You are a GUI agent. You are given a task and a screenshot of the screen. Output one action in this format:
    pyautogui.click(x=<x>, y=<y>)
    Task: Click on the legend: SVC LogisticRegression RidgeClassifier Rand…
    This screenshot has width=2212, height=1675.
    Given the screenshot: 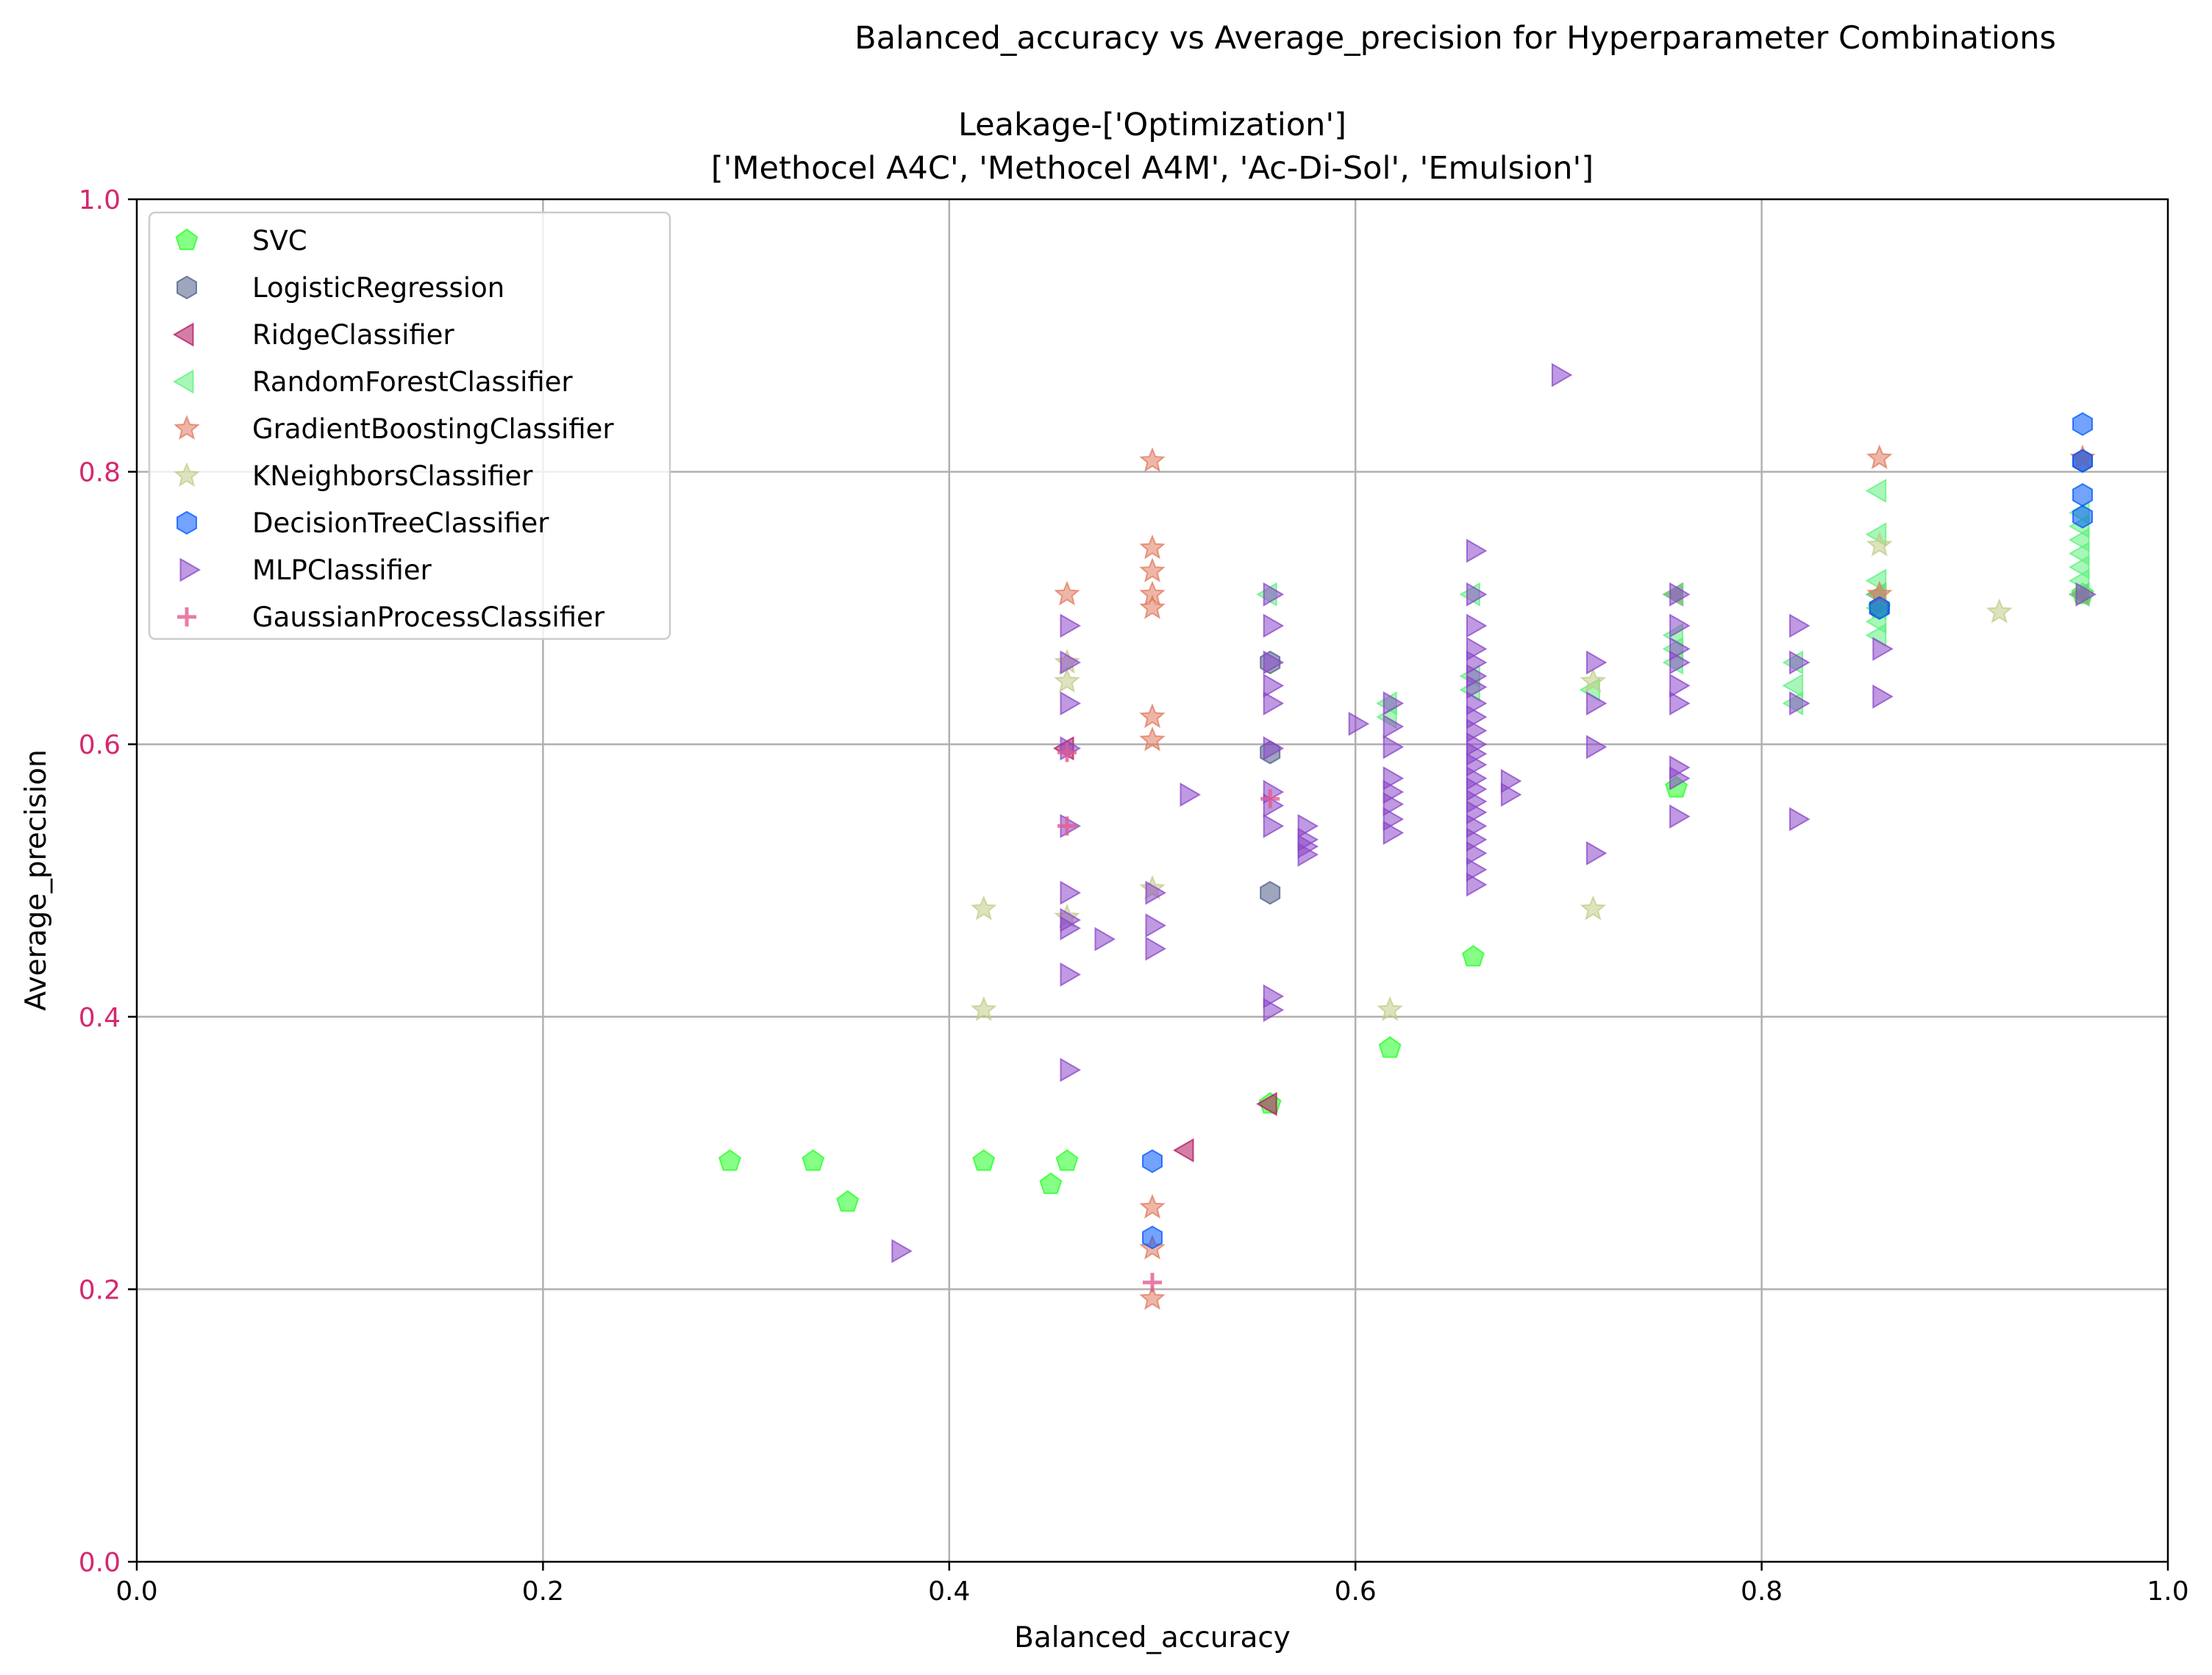 What is the action you would take?
    pyautogui.click(x=409, y=426)
    